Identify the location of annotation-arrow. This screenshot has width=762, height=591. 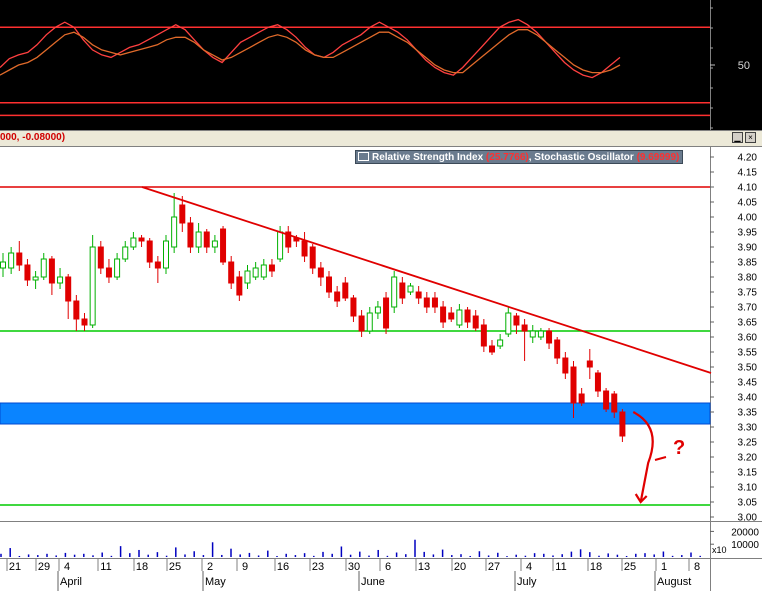
(643, 457).